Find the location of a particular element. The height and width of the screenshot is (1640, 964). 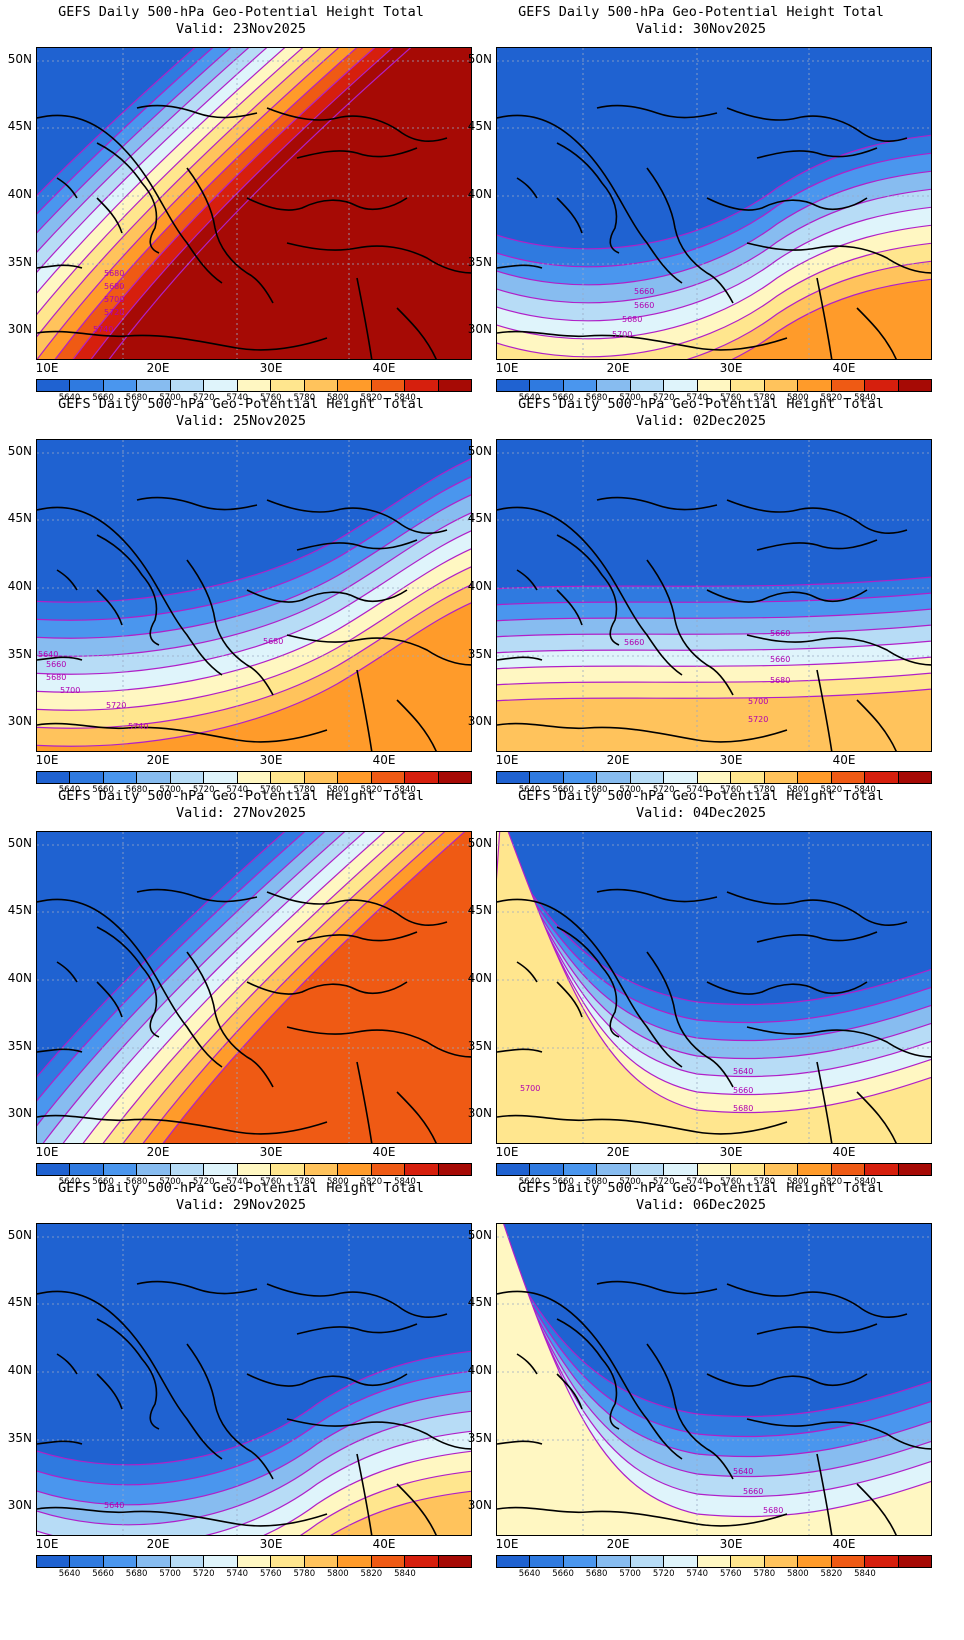

panel-valid-date: Valid: 30Nov2025 is located at coordinates (701, 29).